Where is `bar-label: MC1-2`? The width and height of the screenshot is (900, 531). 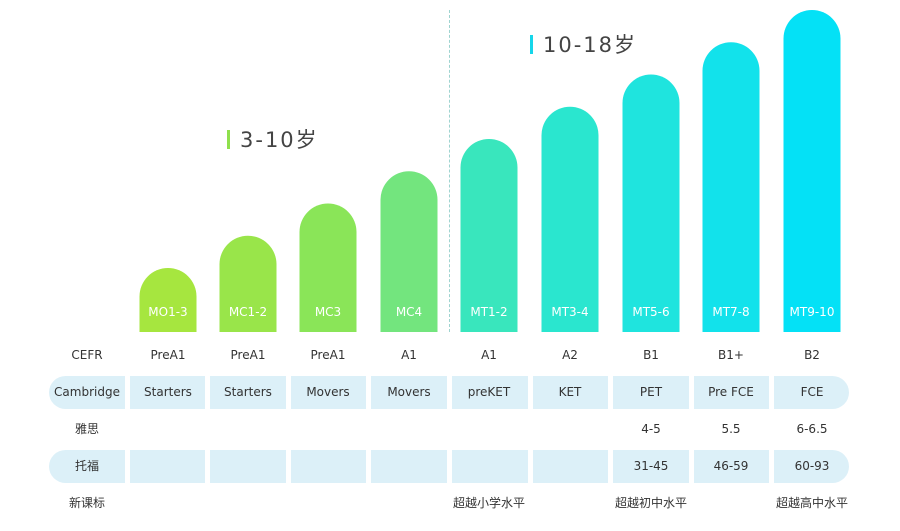 bar-label: MC1-2 is located at coordinates (248, 312).